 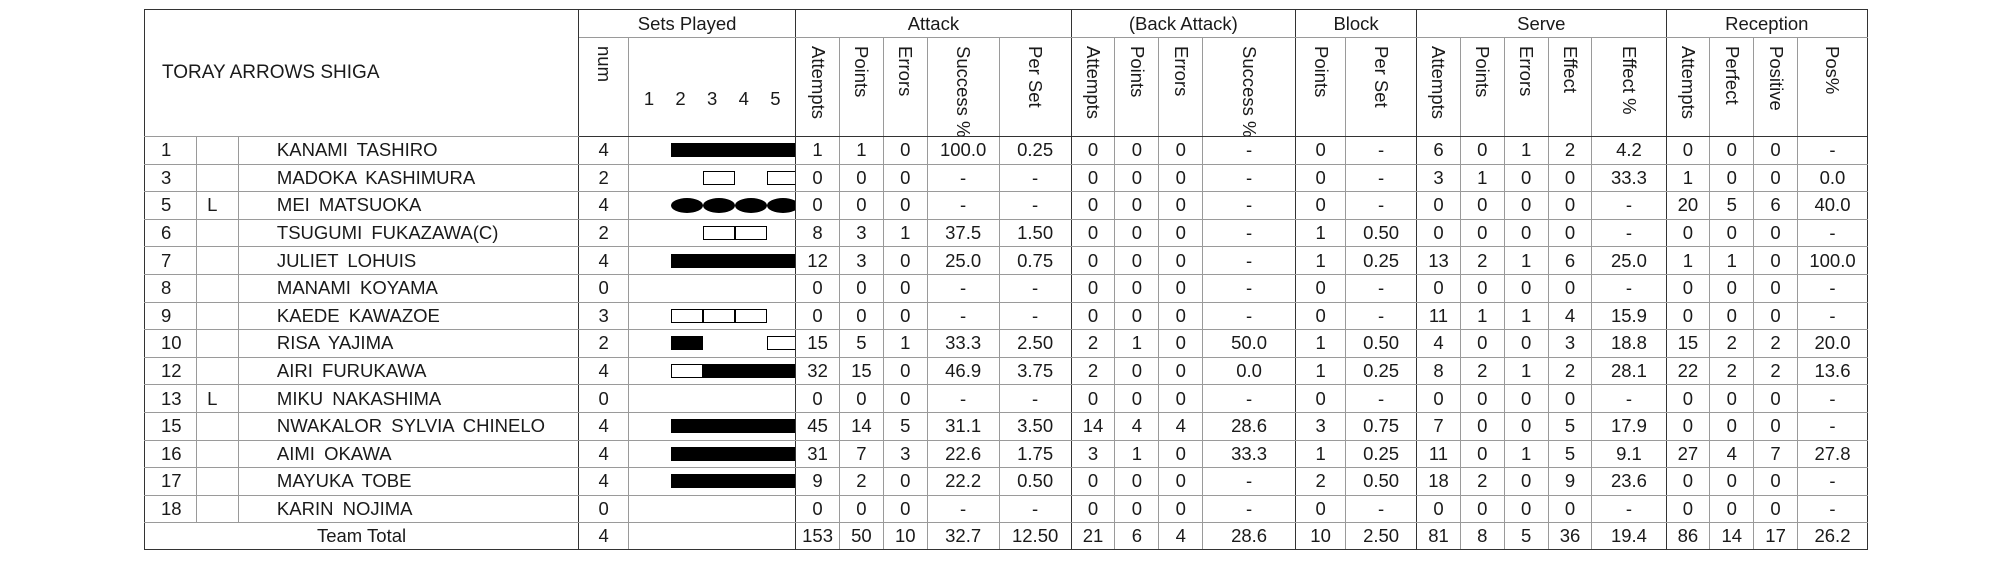 I want to click on column-header: Effect %, so click(x=1629, y=87).